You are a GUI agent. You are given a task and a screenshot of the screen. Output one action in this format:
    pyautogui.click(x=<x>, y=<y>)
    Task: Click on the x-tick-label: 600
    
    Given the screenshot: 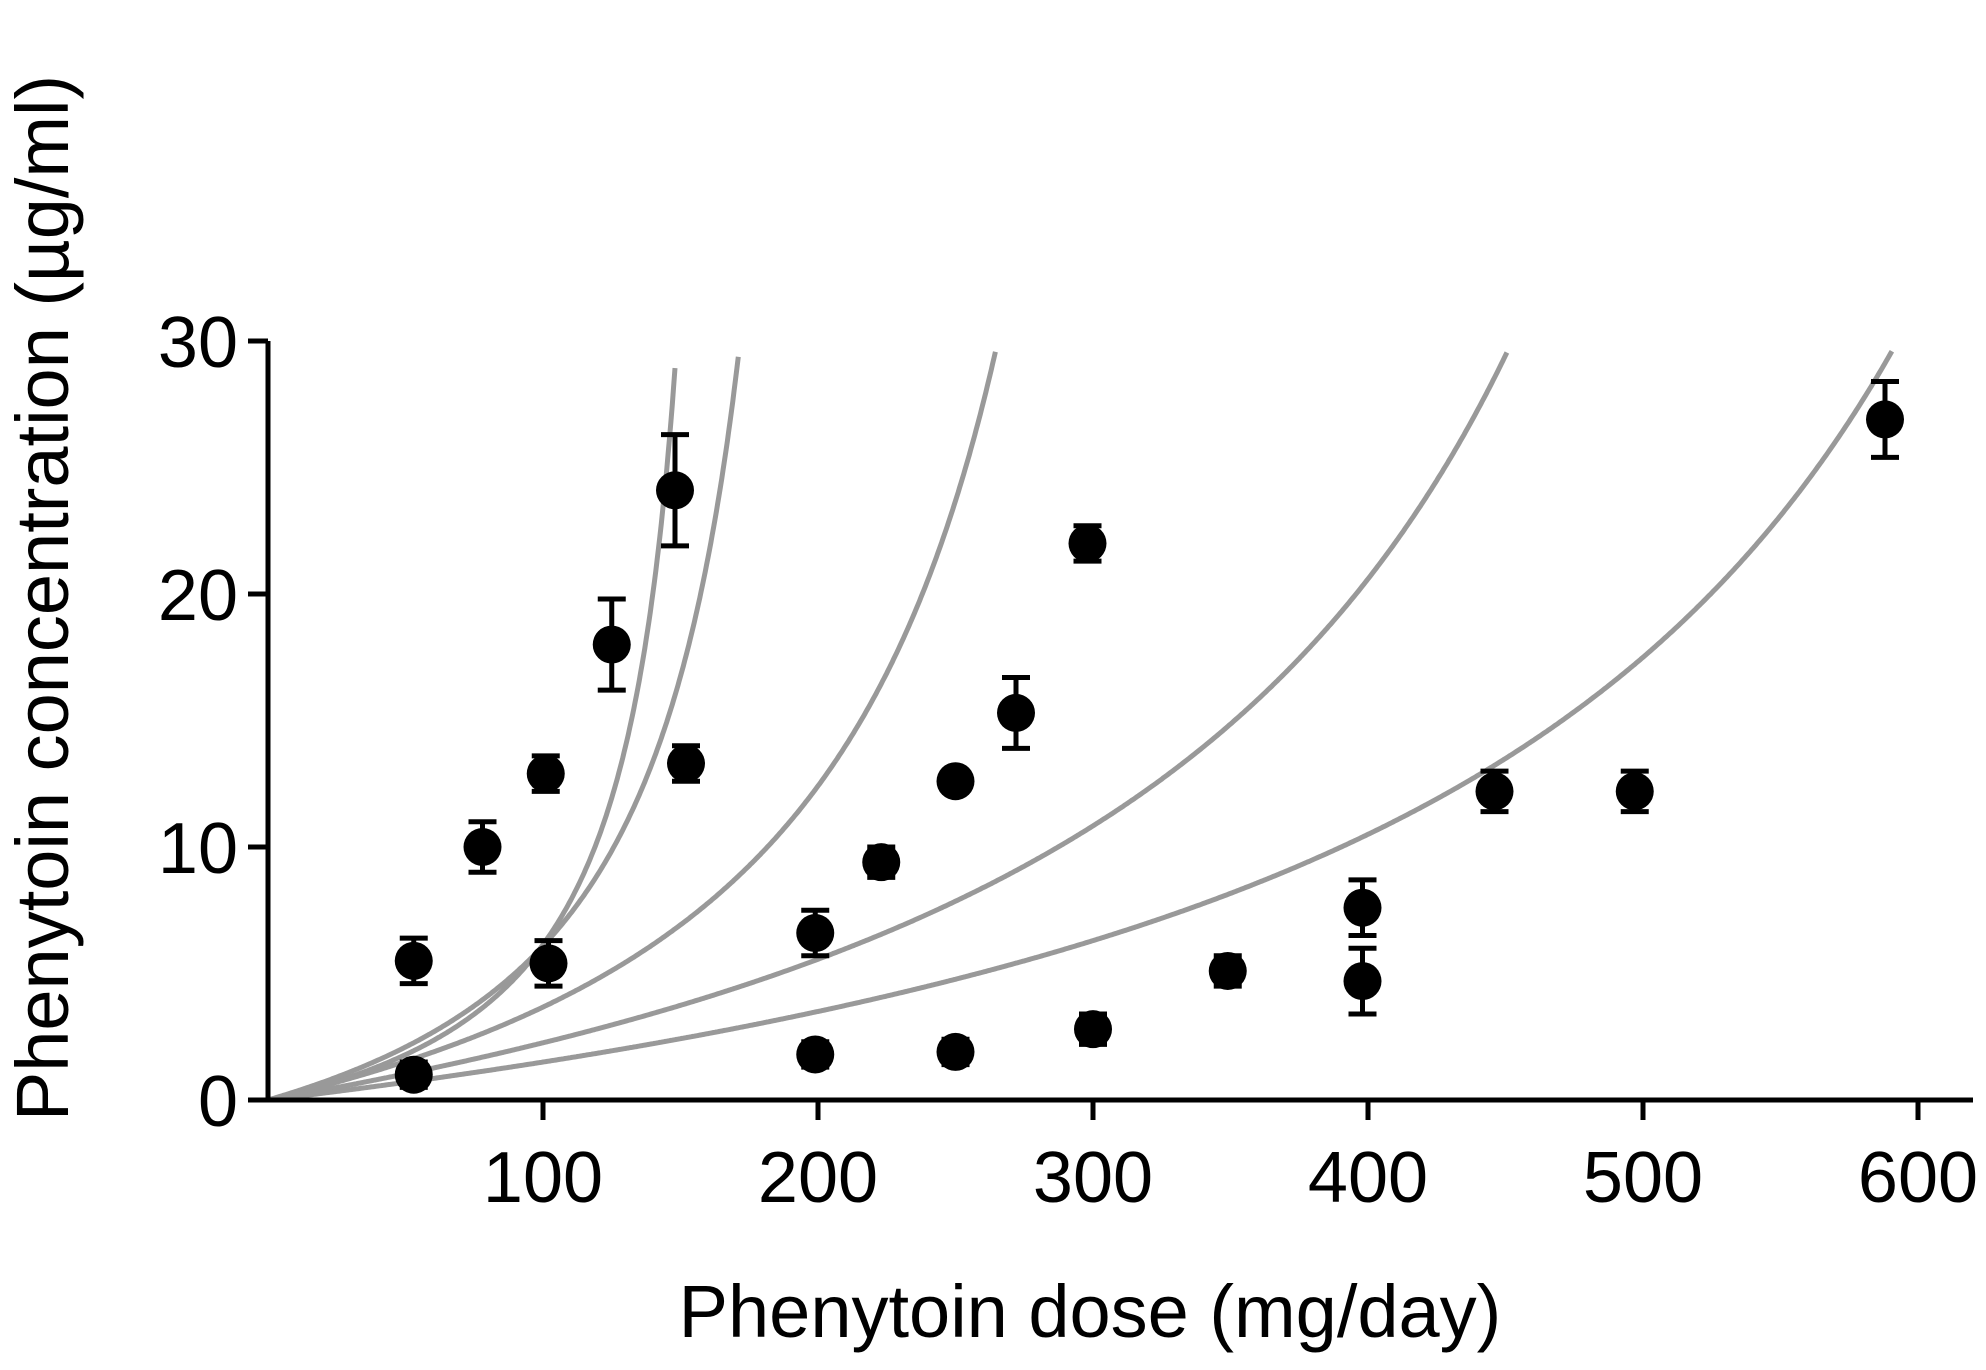 What is the action you would take?
    pyautogui.click(x=1918, y=1178)
    